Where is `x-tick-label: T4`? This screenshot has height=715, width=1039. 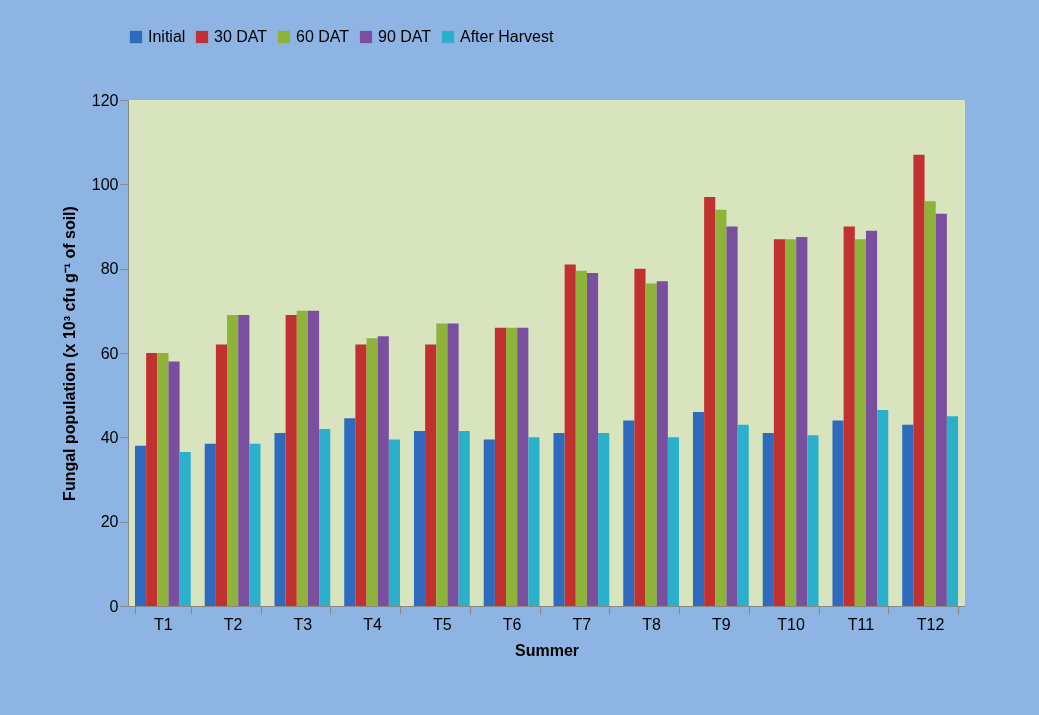
x-tick-label: T4 is located at coordinates (373, 624).